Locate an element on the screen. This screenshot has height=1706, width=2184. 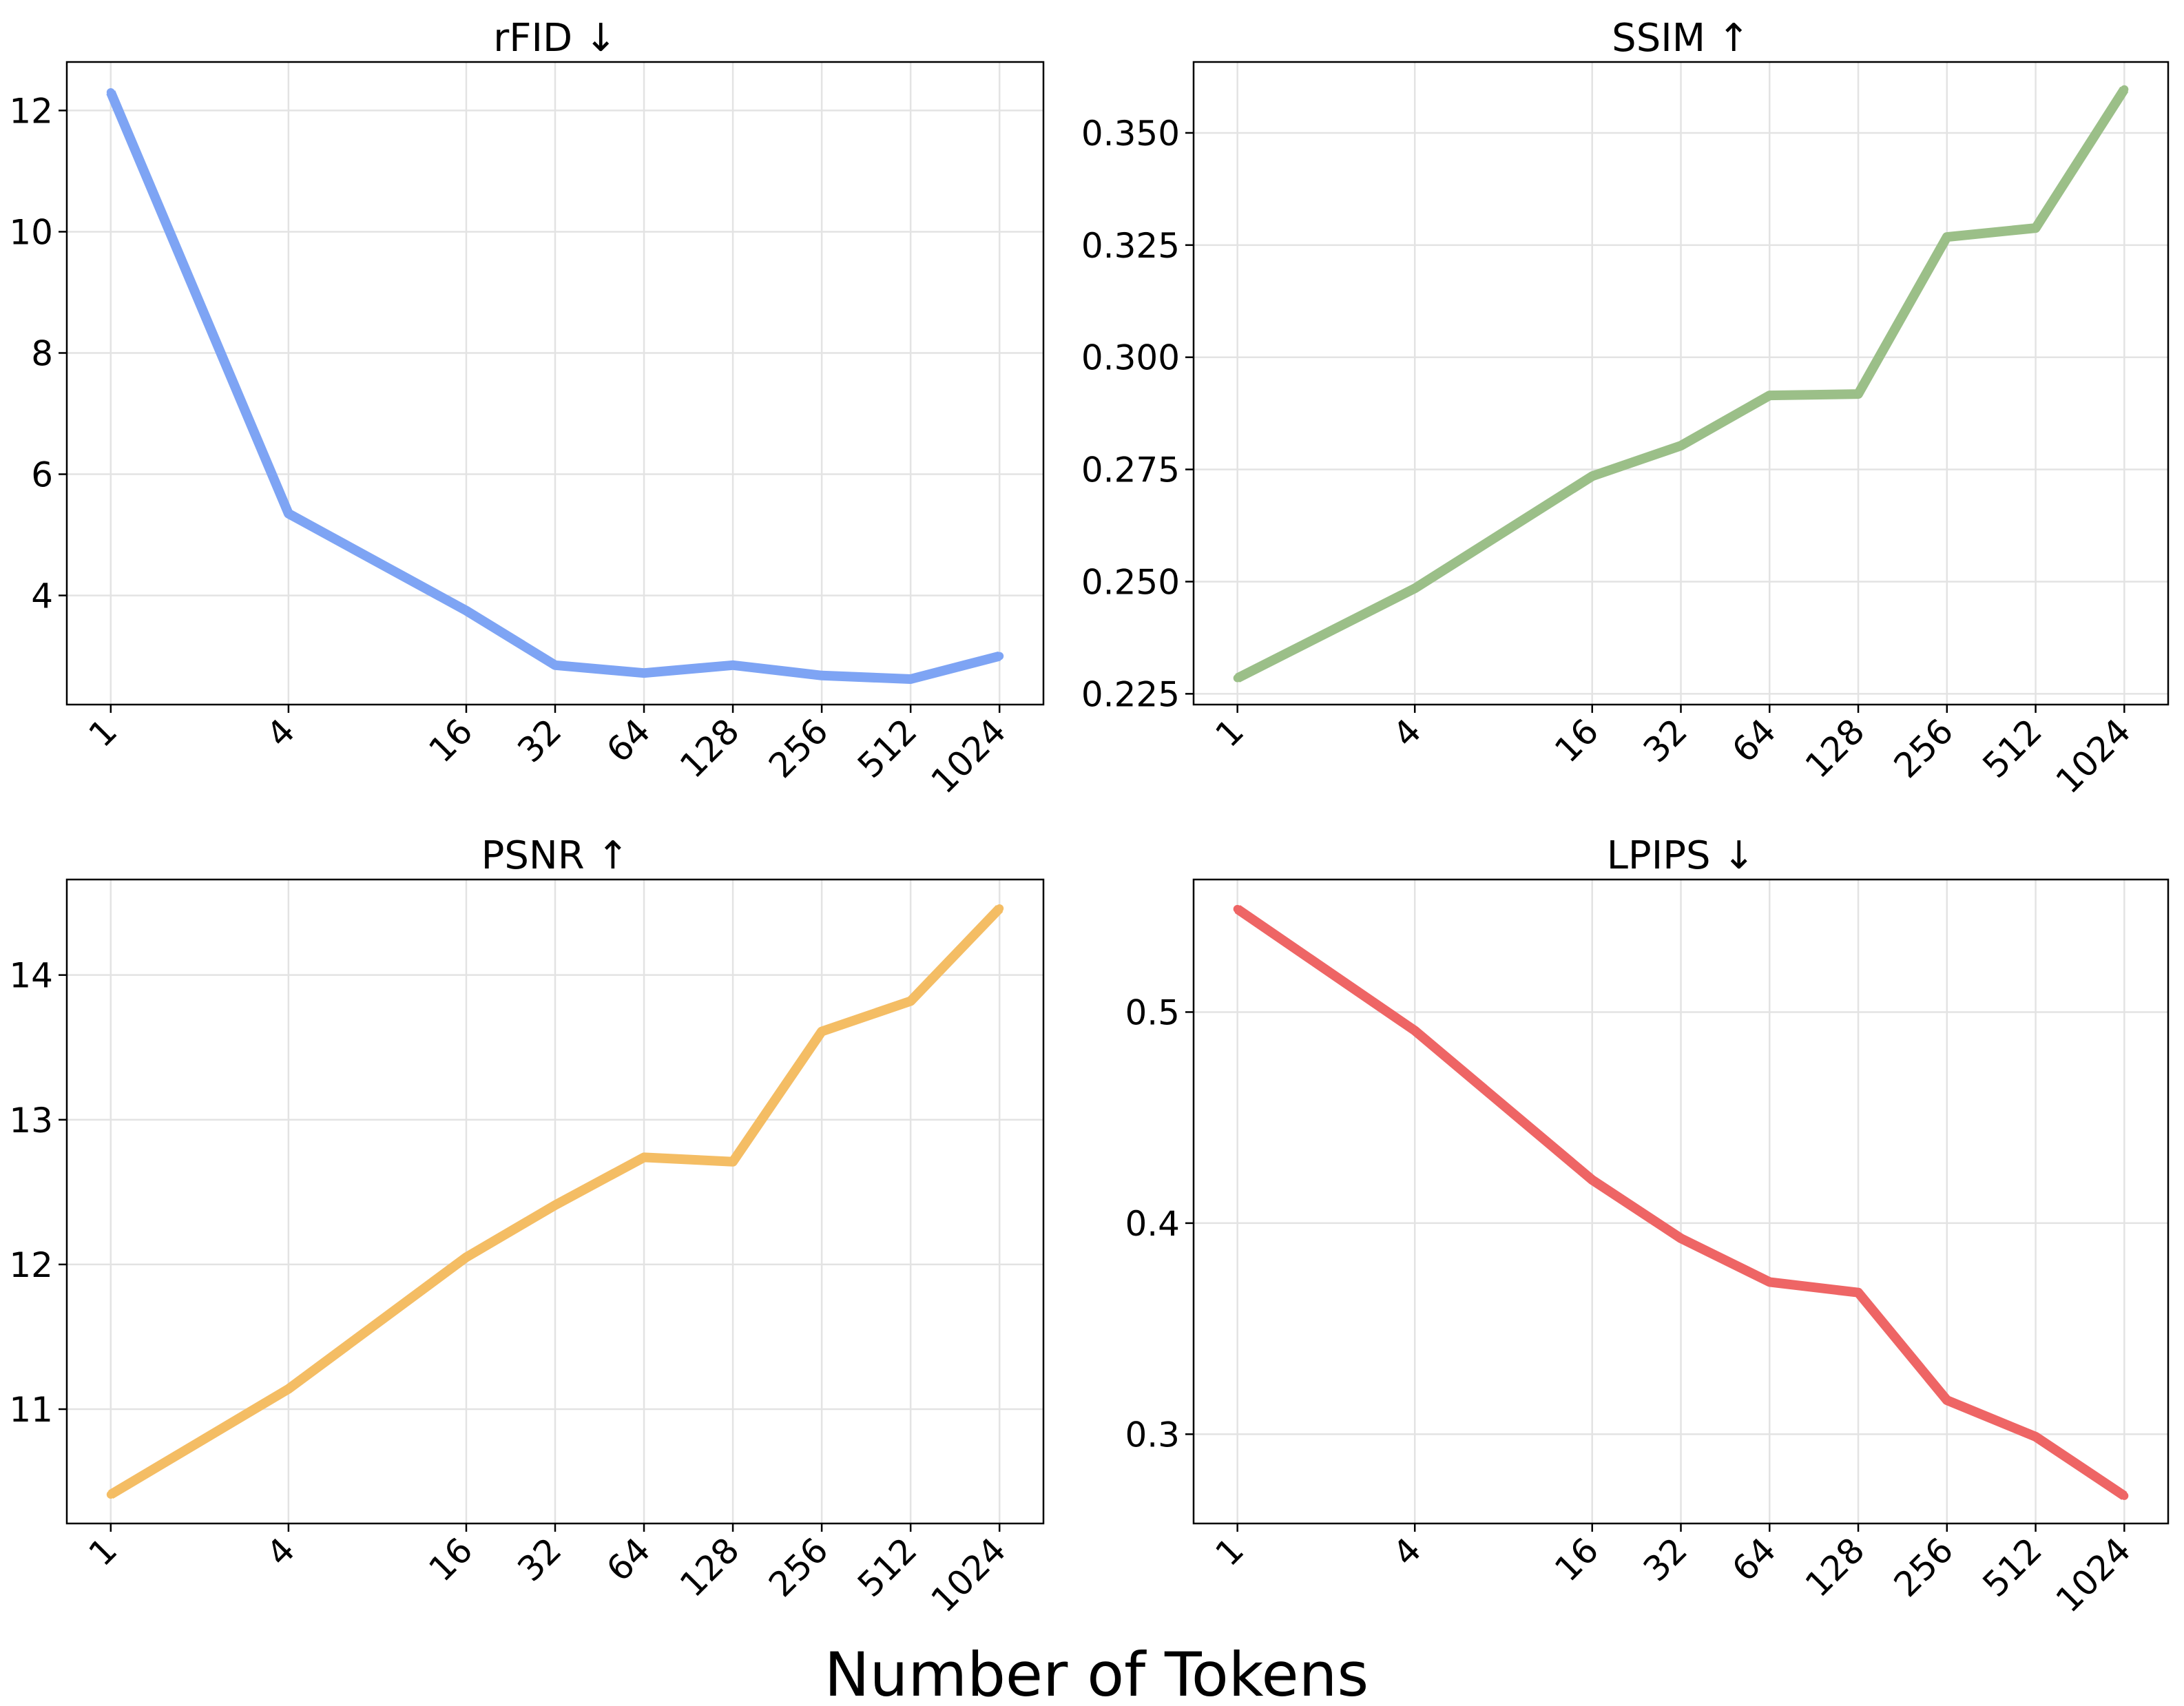
chart-title-rfid: rFID ↓ is located at coordinates (555, 38).